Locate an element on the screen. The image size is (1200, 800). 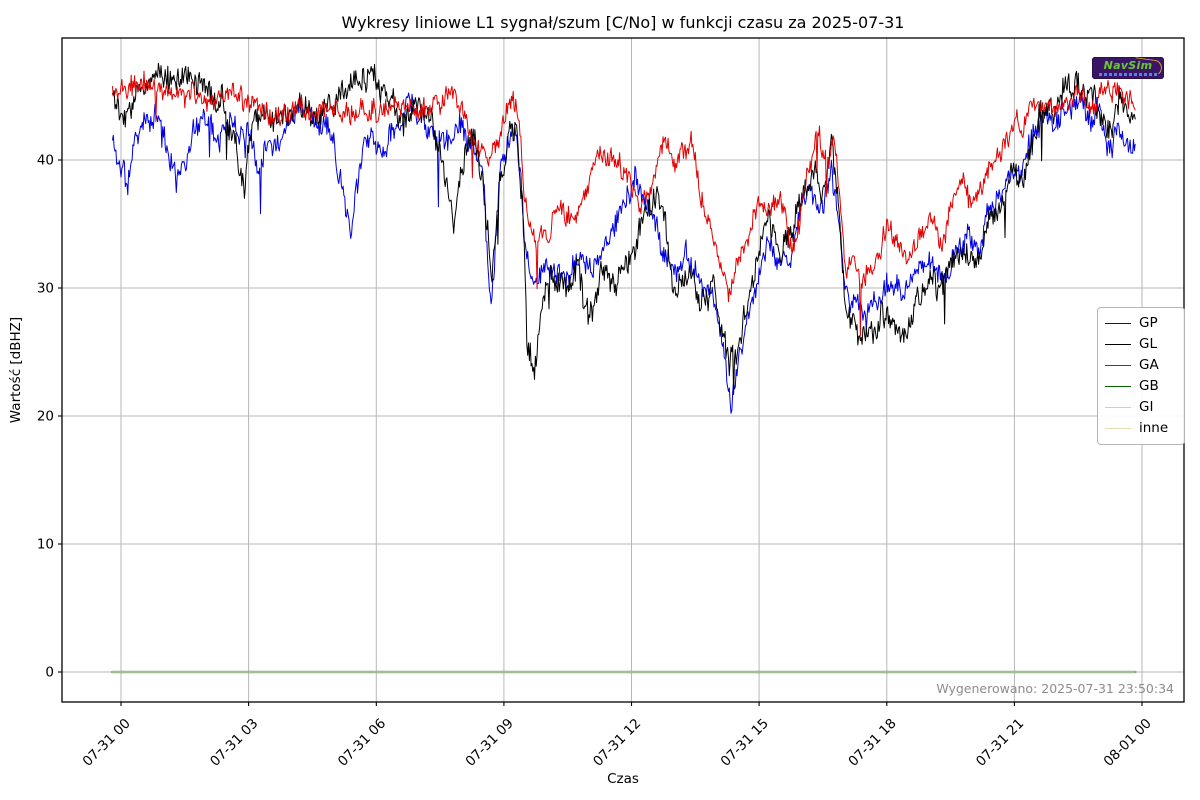
x-tick-label: 08-01 00 is located at coordinates (1128, 743).